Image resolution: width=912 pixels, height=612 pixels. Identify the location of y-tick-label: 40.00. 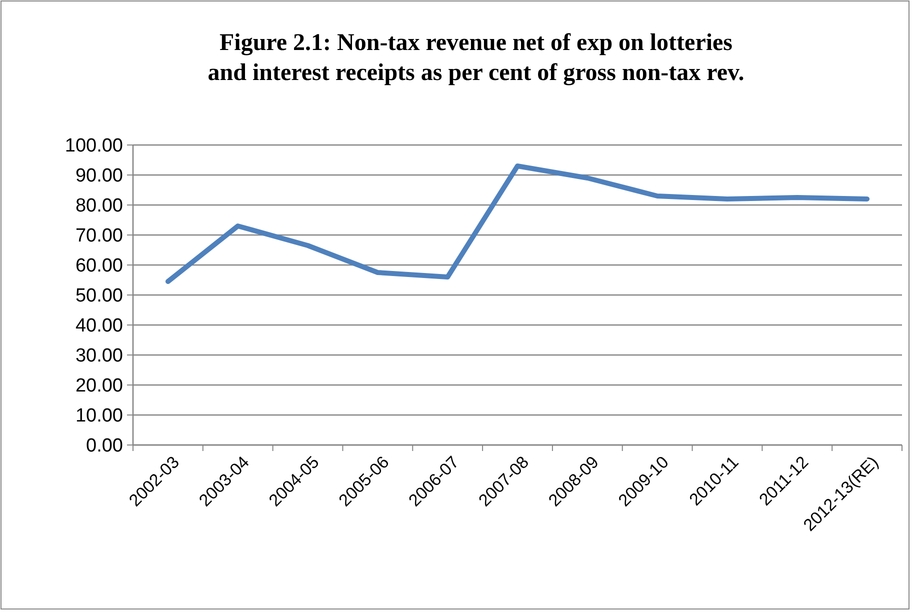
(99, 326).